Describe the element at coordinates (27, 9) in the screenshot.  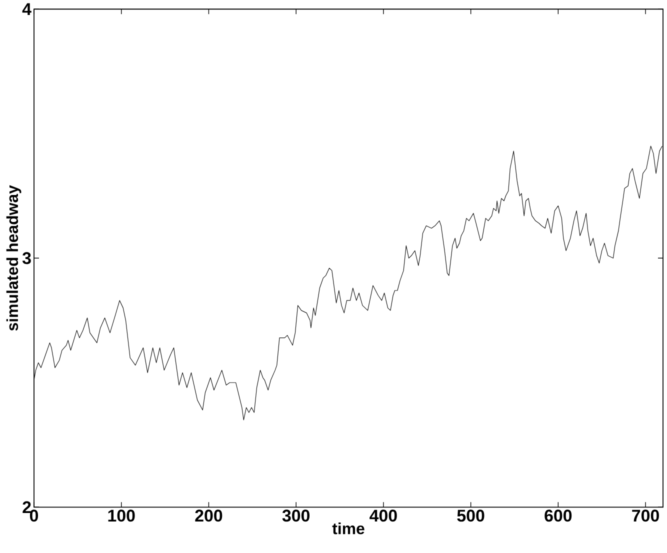
I see `y-tick-label: 4` at that location.